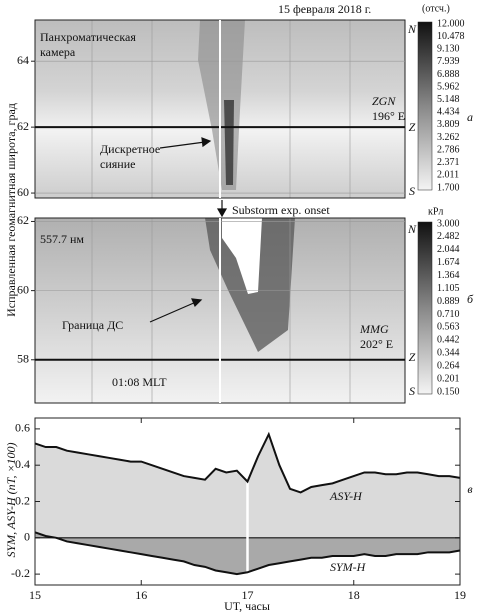  What do you see at coordinates (448, 249) in the screenshot?
I see `colorbar-label: 2.044` at bounding box center [448, 249].